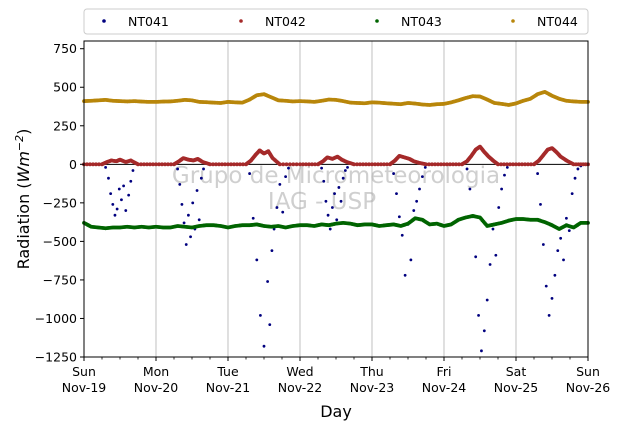 This screenshot has width=622, height=431. What do you see at coordinates (336, 411) in the screenshot?
I see `x-axis-title: Day` at bounding box center [336, 411].